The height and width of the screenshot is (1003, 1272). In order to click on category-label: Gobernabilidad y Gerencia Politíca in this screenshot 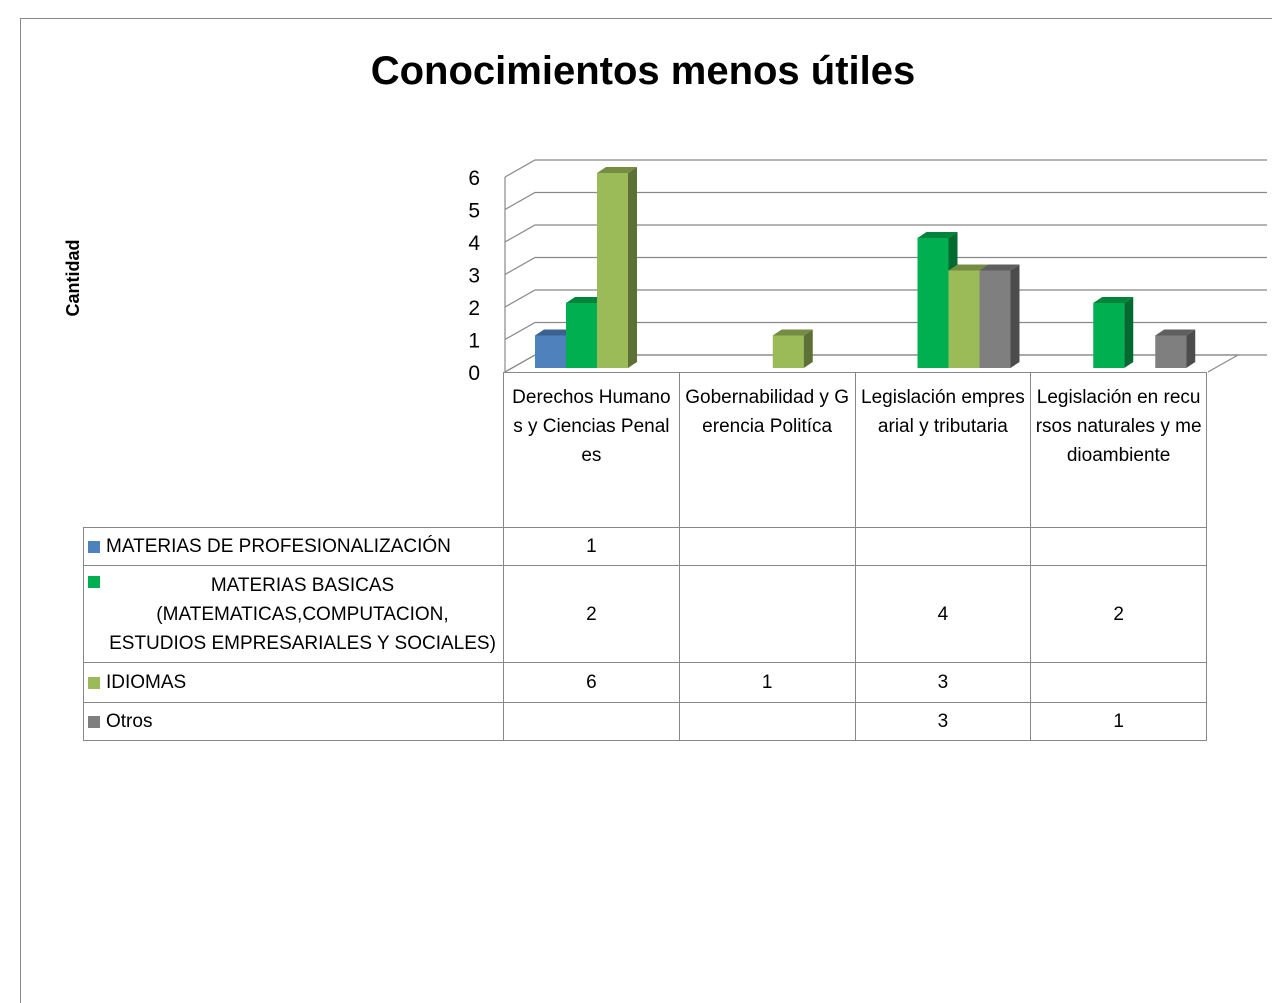, I will do `click(767, 450)`.